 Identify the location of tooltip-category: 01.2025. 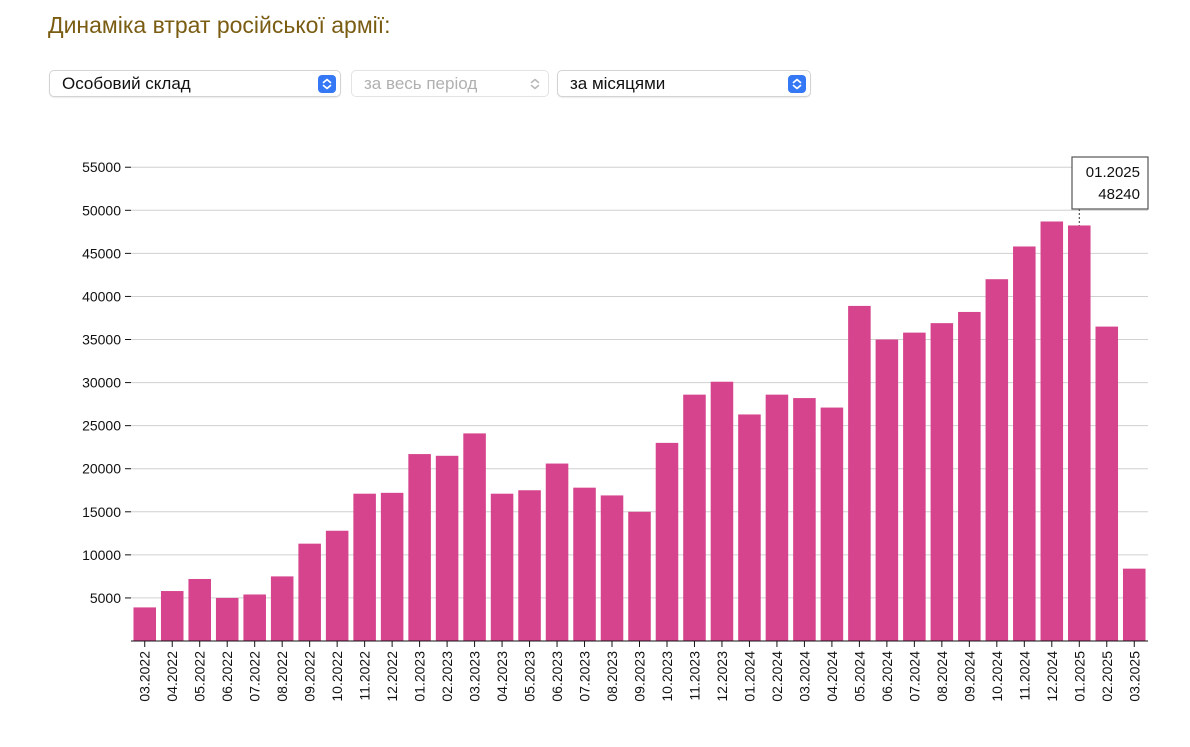
(1113, 172).